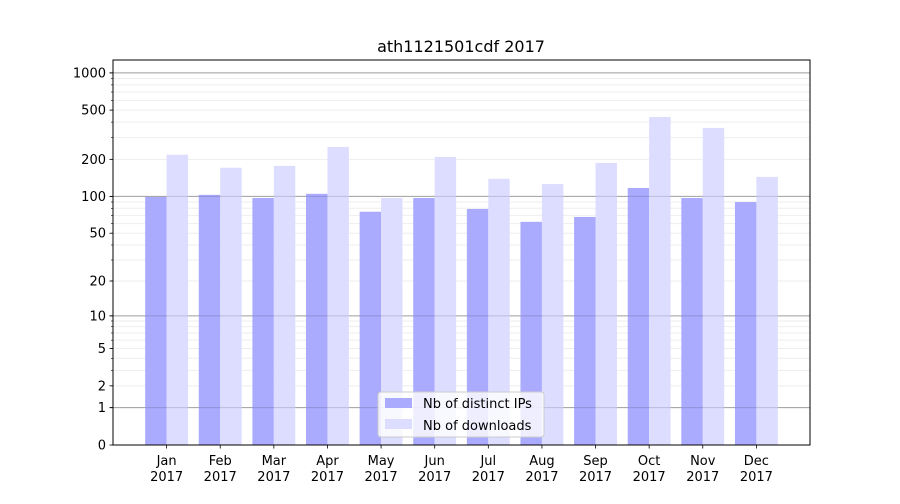  Describe the element at coordinates (166, 461) in the screenshot. I see `x-tick-label: Jan` at that location.